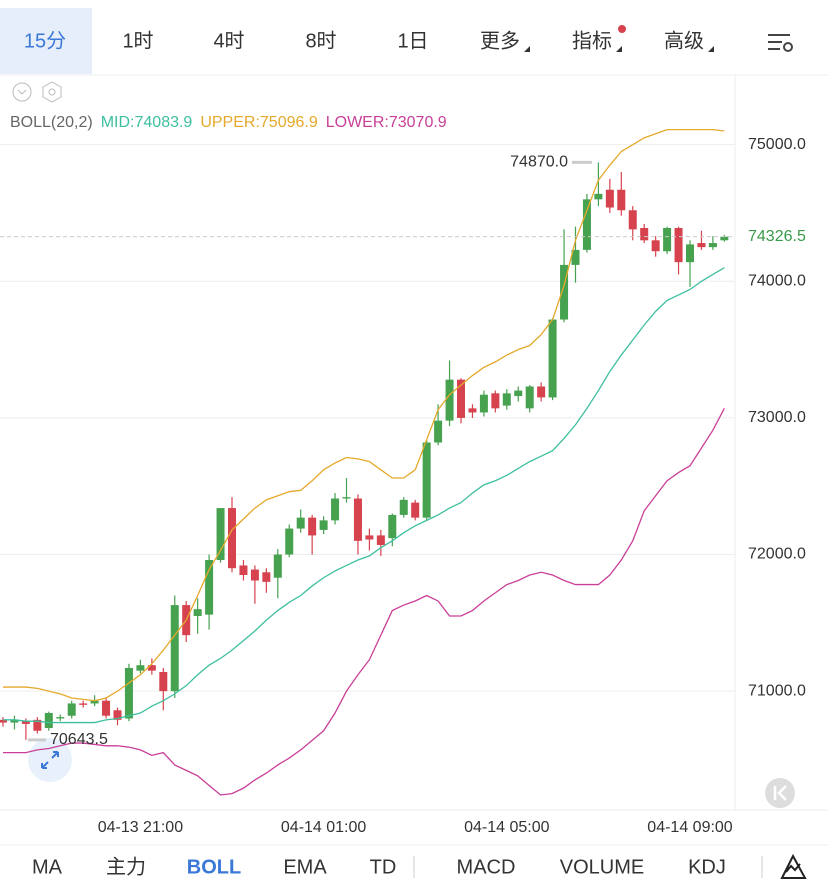 The height and width of the screenshot is (892, 828). What do you see at coordinates (602, 867) in the screenshot?
I see `indicator-tab: VOLUME` at bounding box center [602, 867].